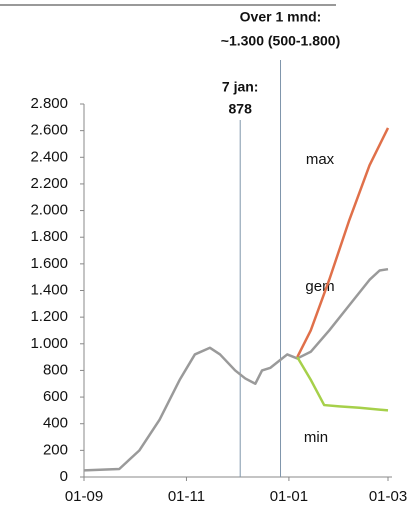 The width and height of the screenshot is (417, 516). I want to click on y-tick-label: 0, so click(64, 476).